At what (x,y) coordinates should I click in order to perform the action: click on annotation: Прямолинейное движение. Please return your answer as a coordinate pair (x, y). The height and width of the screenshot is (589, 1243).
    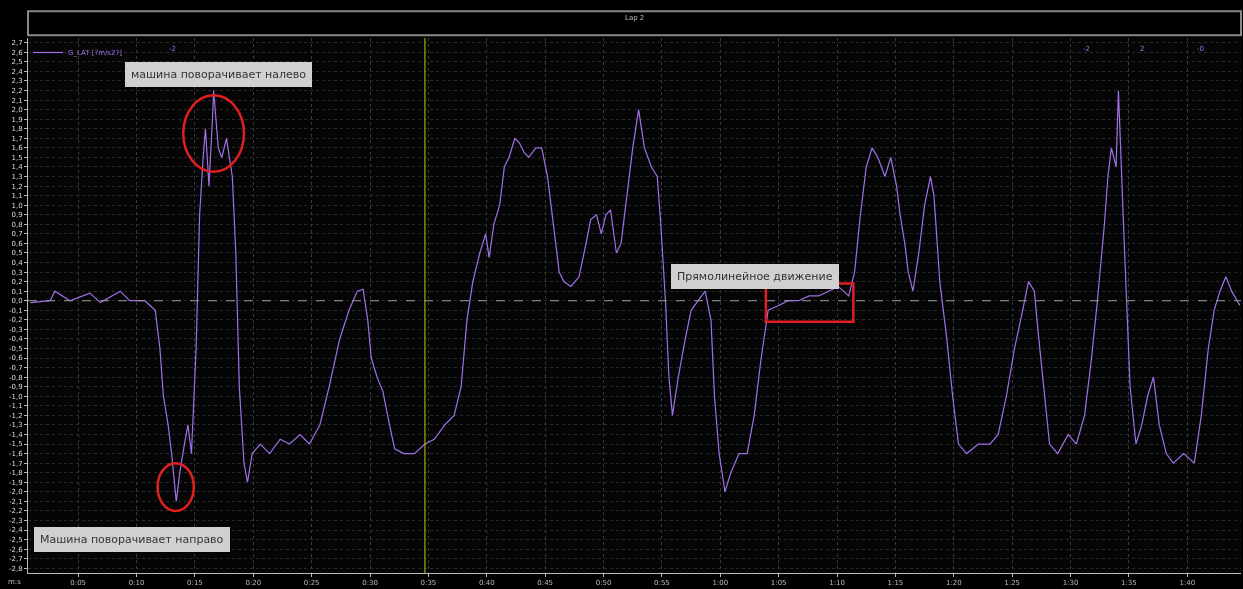
    Looking at the image, I should click on (755, 276).